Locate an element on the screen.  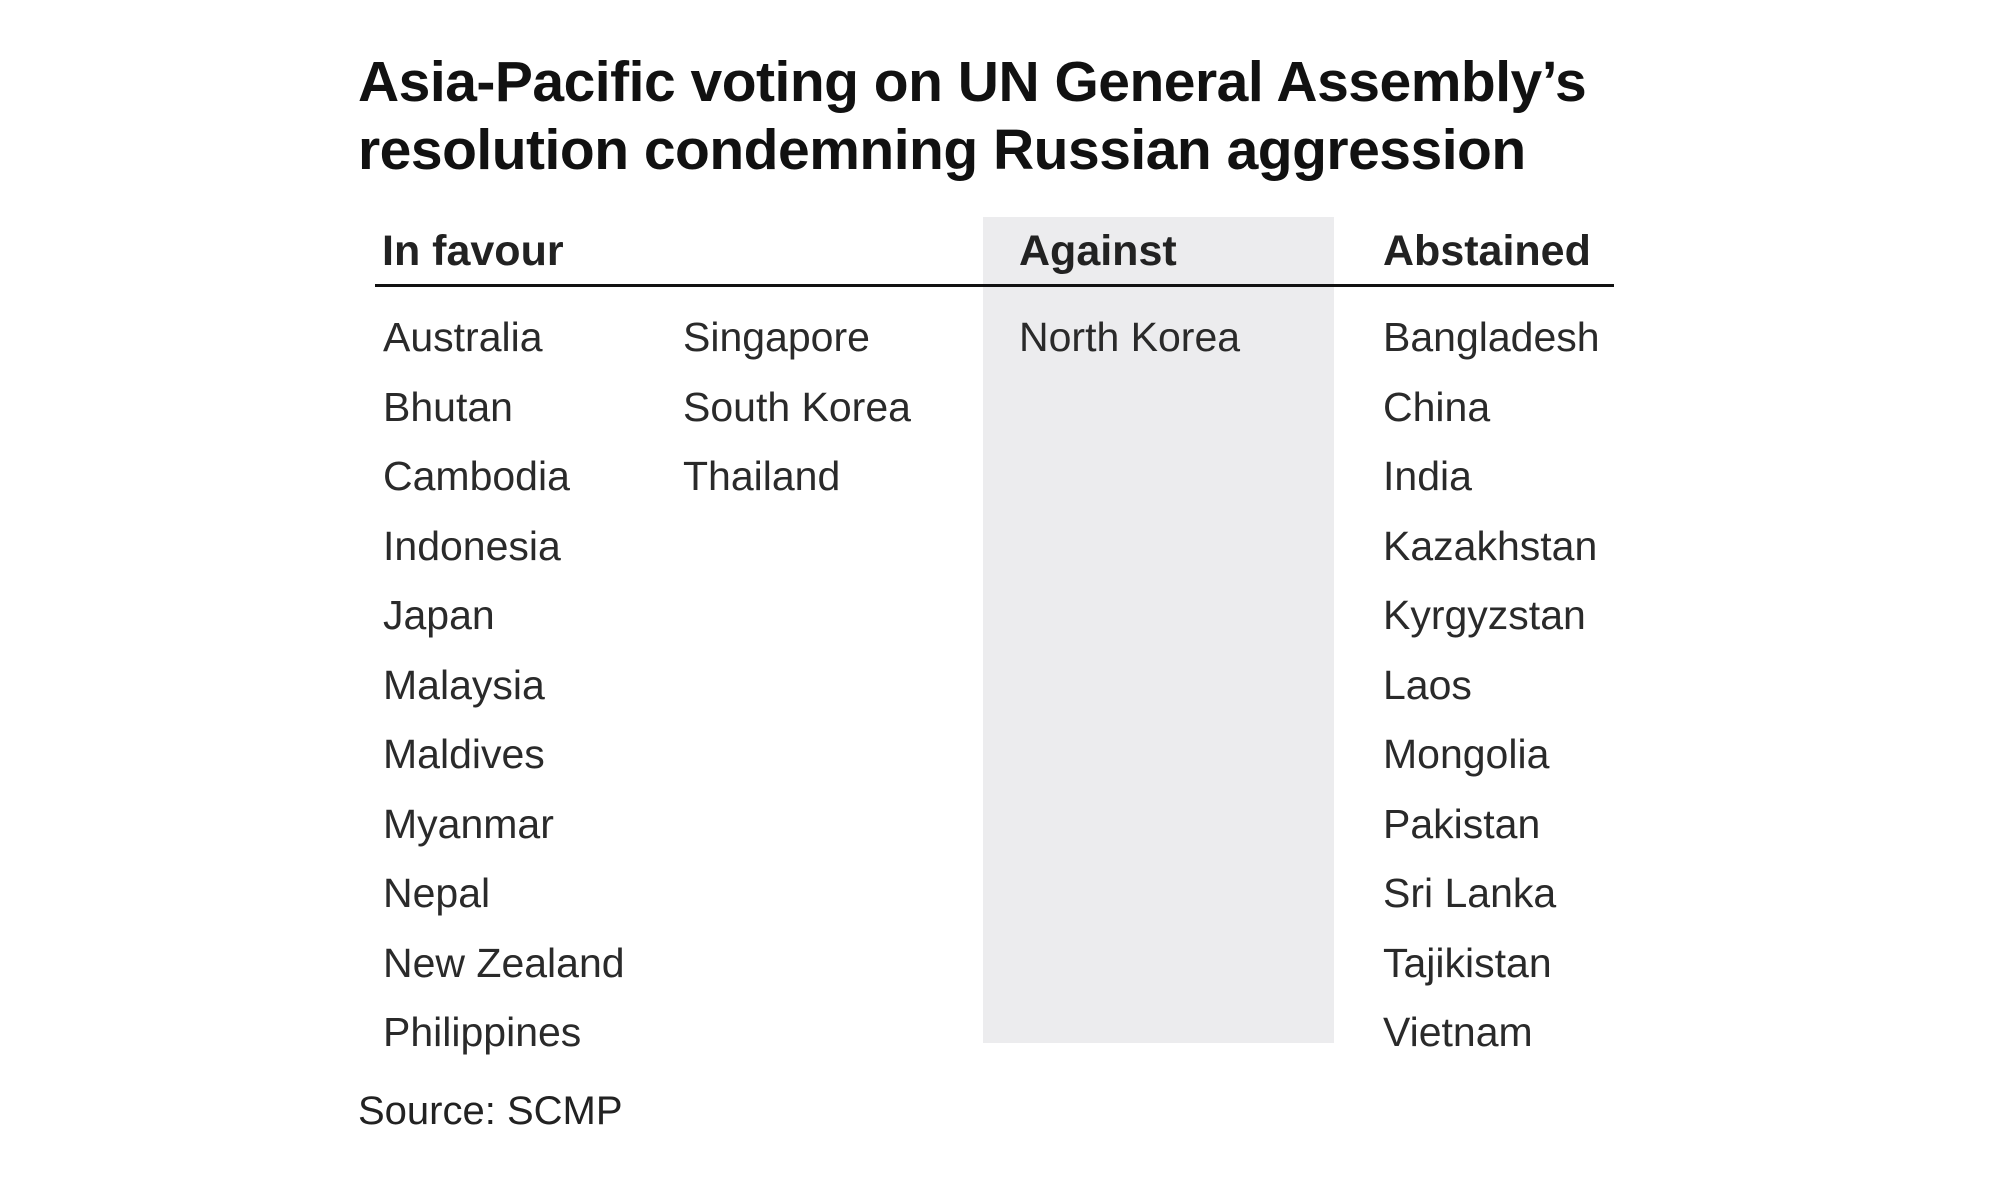
list-item: South Korea is located at coordinates (797, 406).